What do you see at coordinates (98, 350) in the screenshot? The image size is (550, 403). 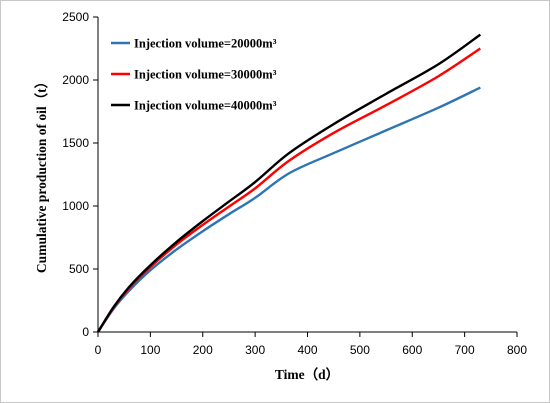 I see `x-tick-label: 0` at bounding box center [98, 350].